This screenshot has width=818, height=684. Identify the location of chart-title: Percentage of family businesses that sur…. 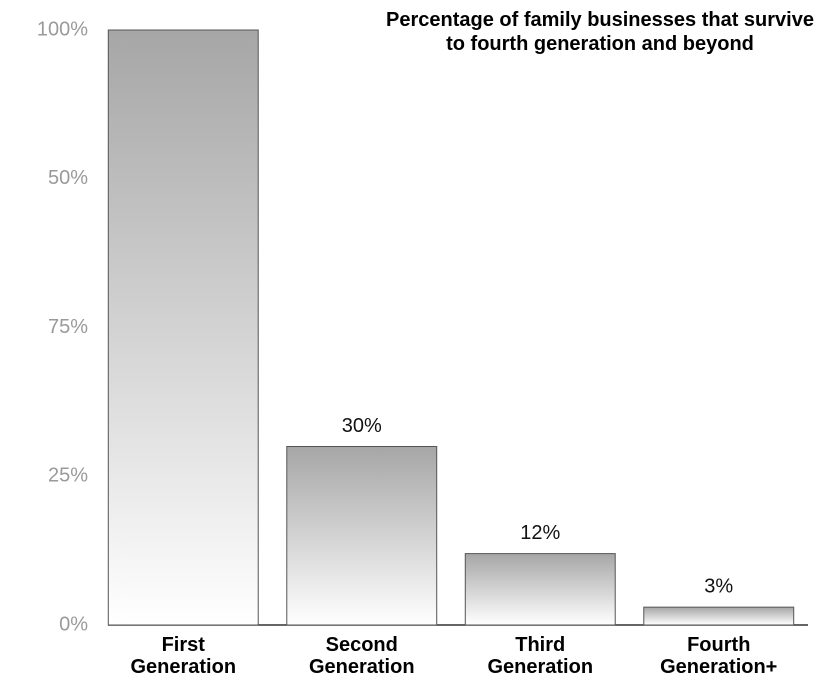
(600, 32).